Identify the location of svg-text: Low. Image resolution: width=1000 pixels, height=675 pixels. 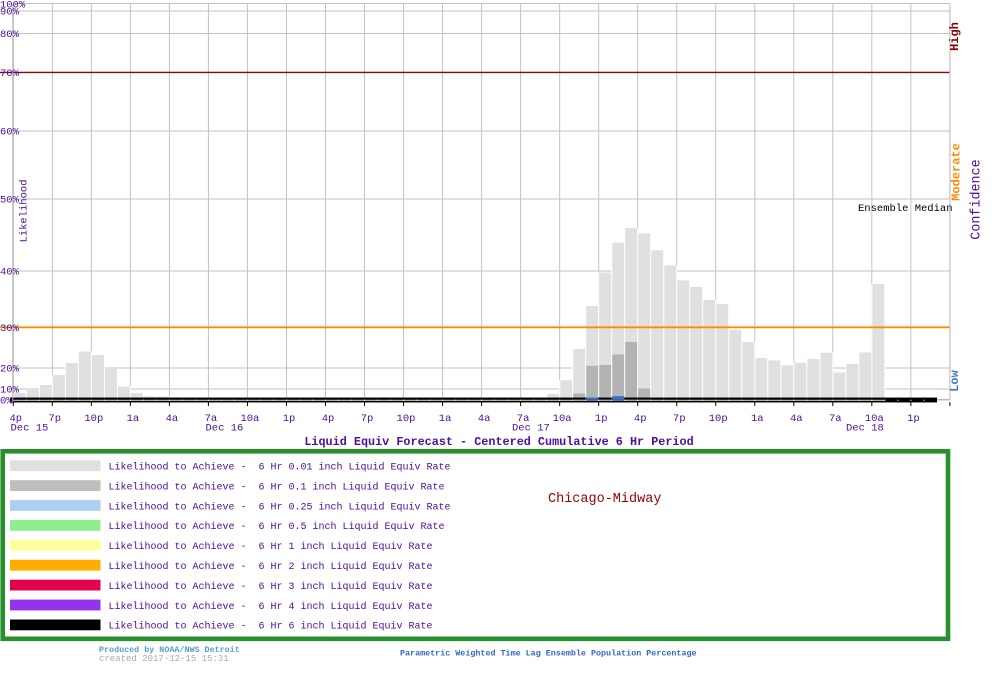
(955, 380).